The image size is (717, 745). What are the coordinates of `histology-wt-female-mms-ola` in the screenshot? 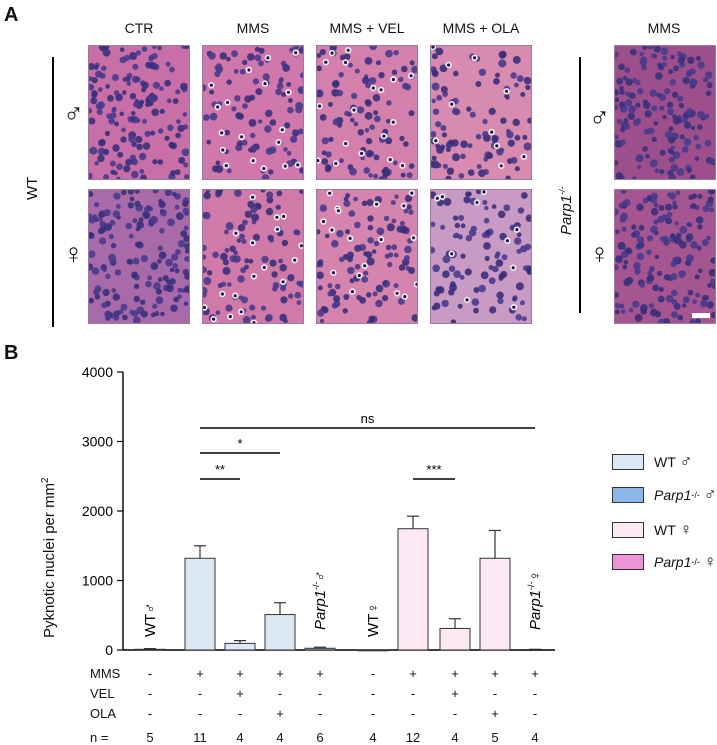 It's located at (481, 256).